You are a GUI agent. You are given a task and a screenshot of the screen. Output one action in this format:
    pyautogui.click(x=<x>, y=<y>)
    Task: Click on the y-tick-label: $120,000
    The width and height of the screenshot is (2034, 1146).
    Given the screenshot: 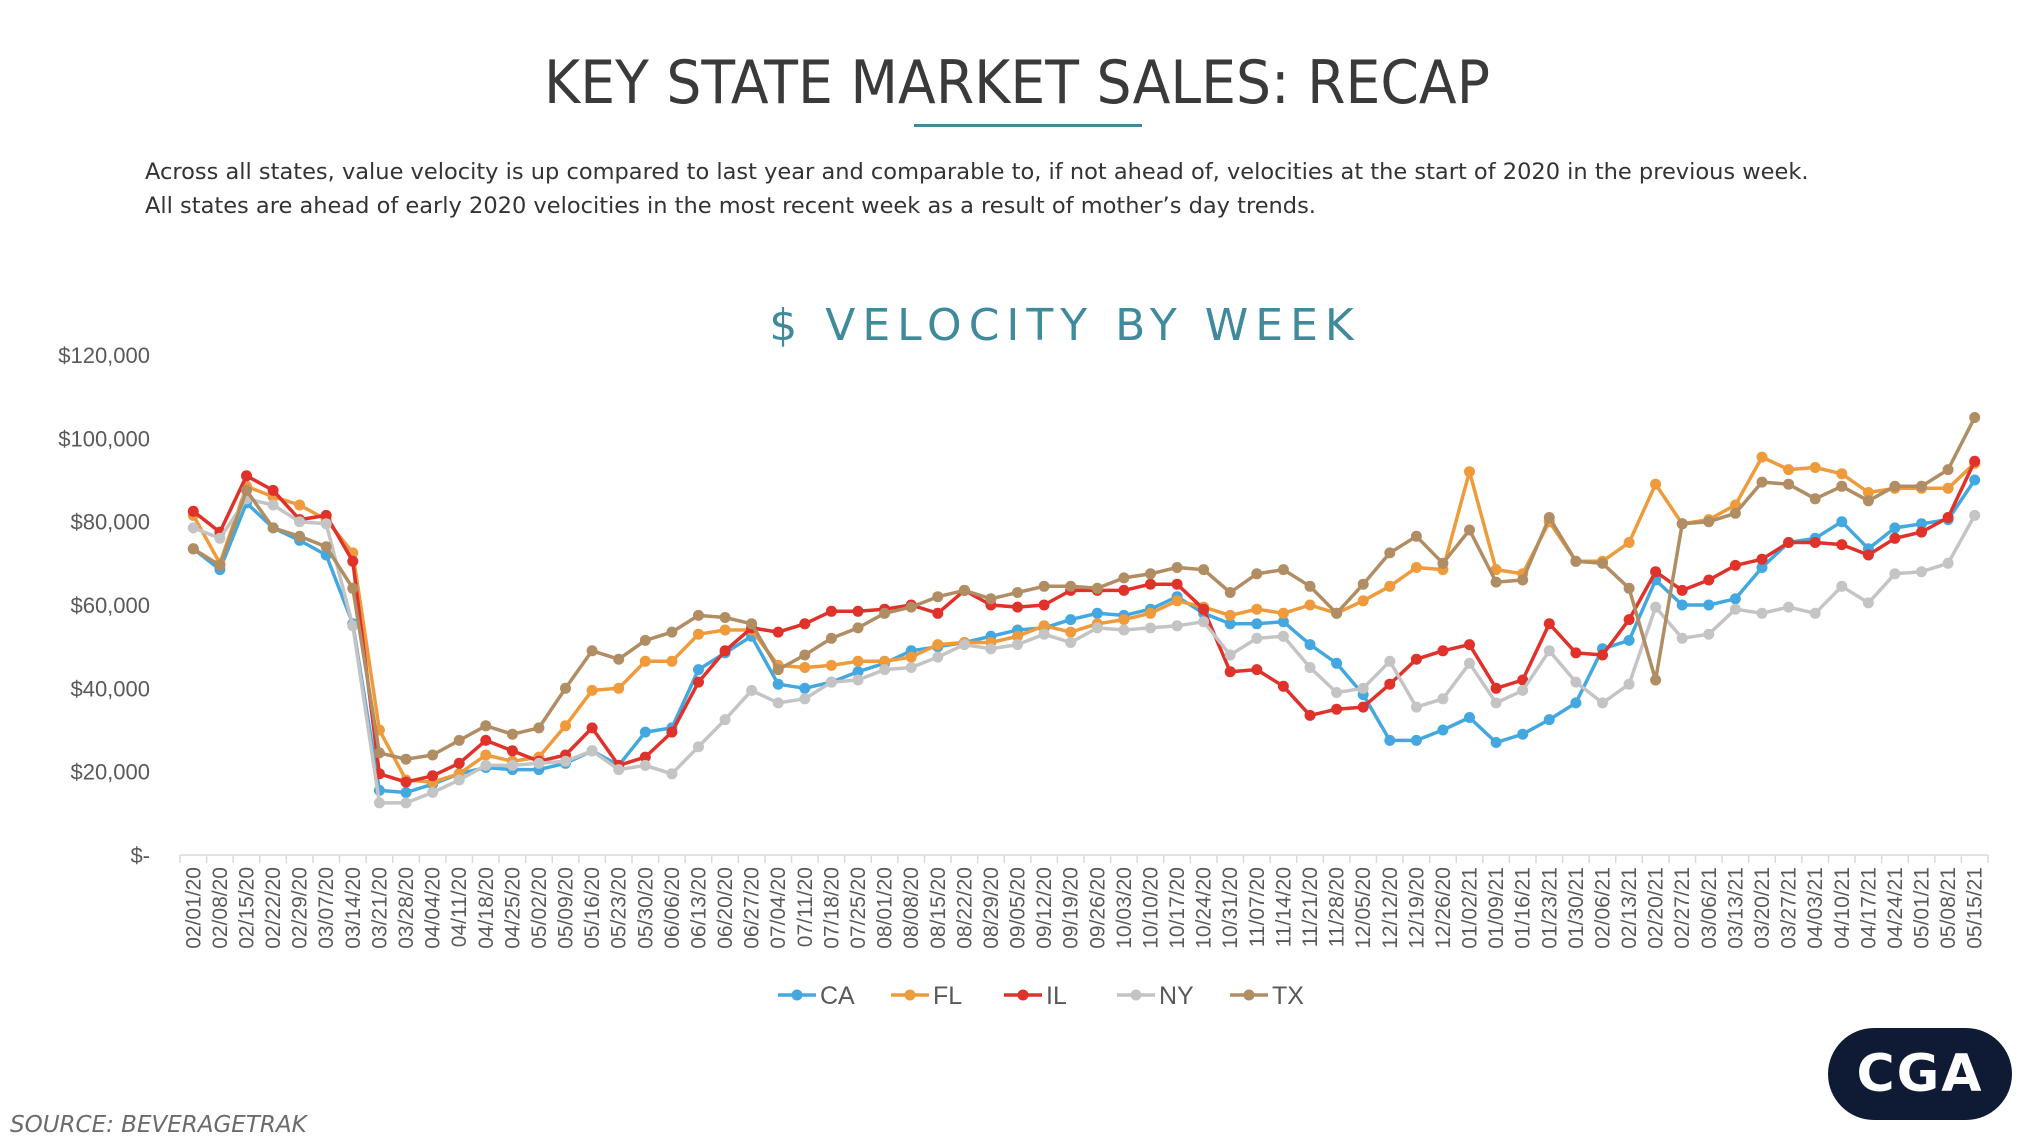 What is the action you would take?
    pyautogui.click(x=104, y=355)
    